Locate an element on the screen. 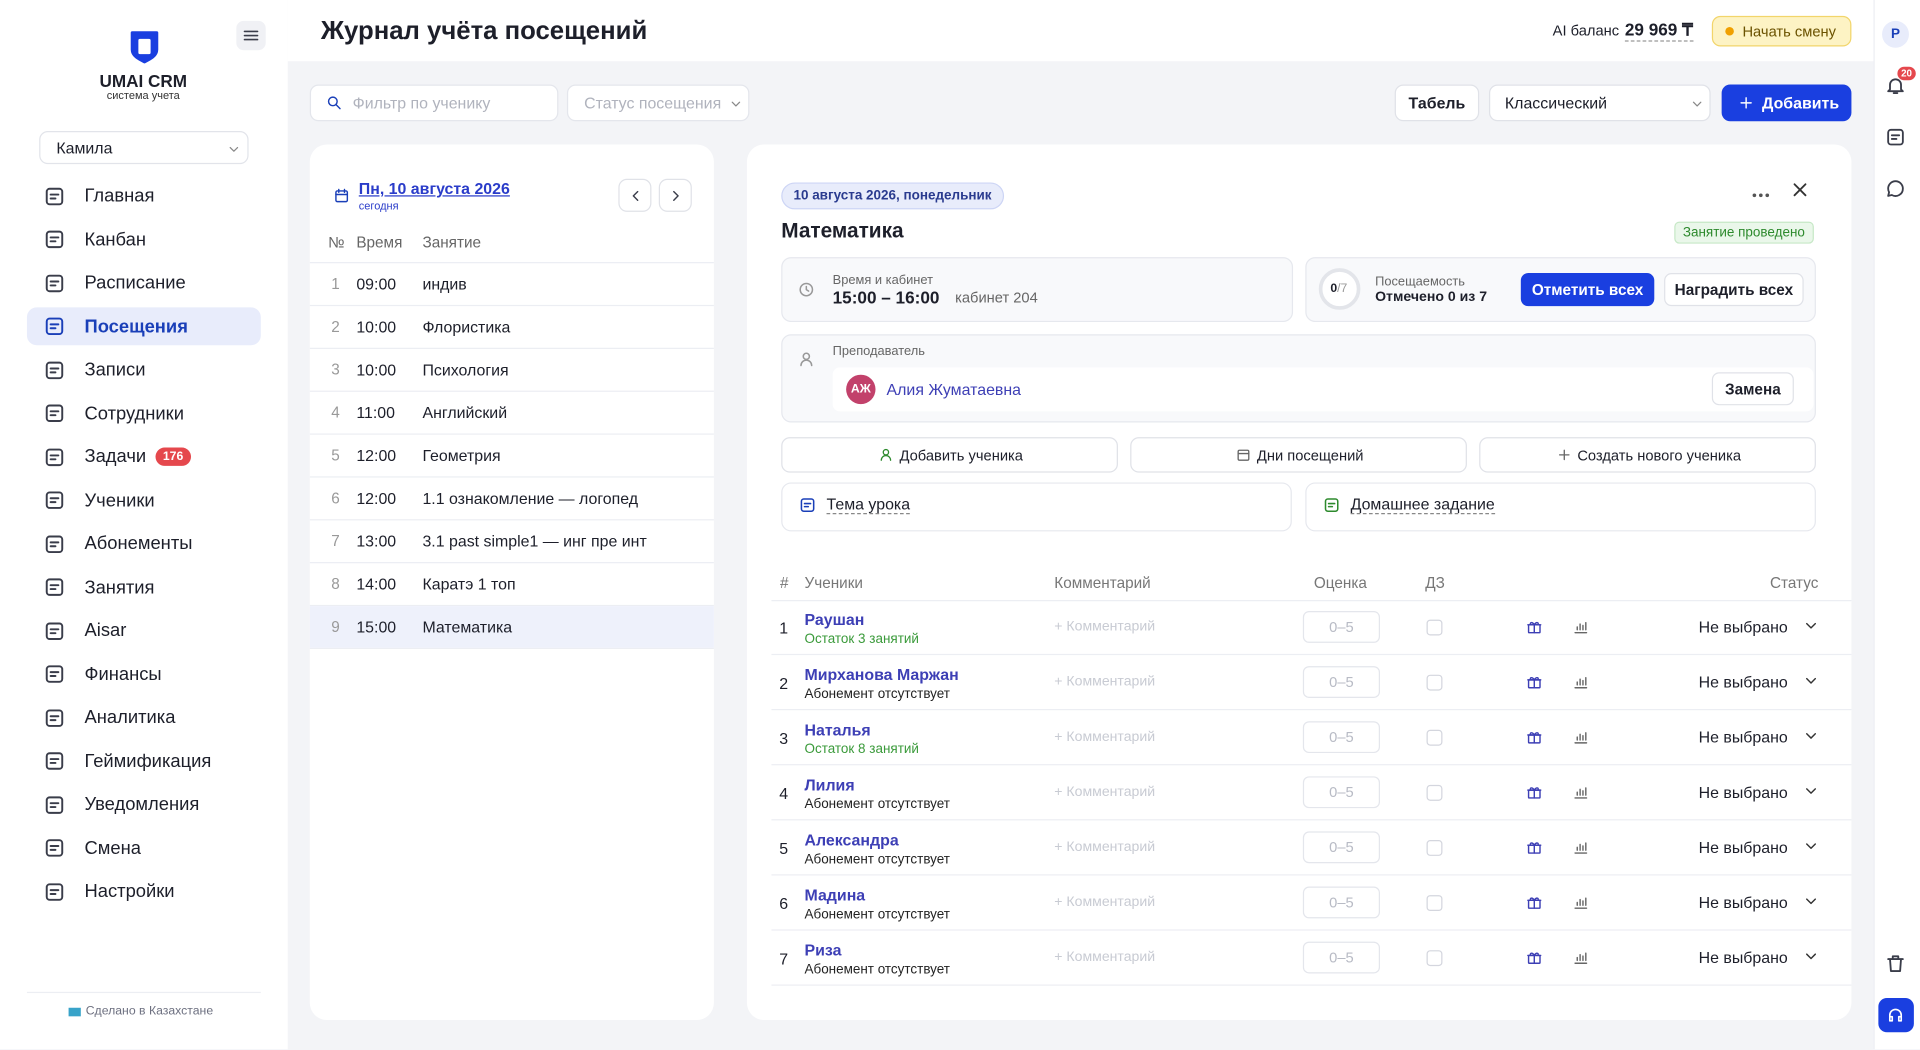  nav-item: Записи is located at coordinates (115, 370).